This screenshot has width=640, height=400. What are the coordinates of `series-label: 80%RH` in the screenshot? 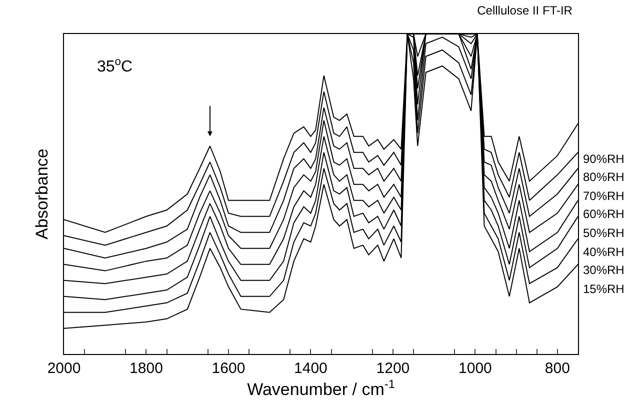 It's located at (603, 177).